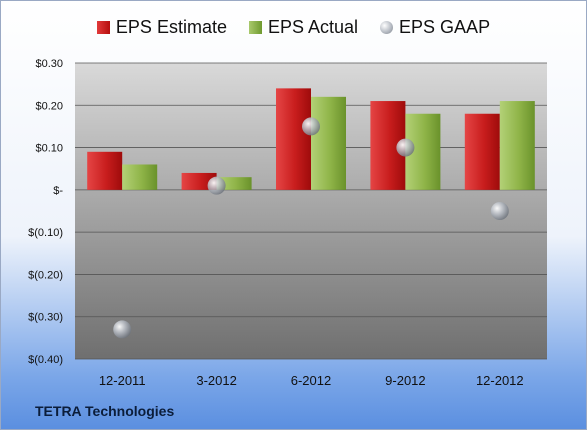 Image resolution: width=587 pixels, height=430 pixels. I want to click on company-name: TETRA Technologies, so click(105, 411).